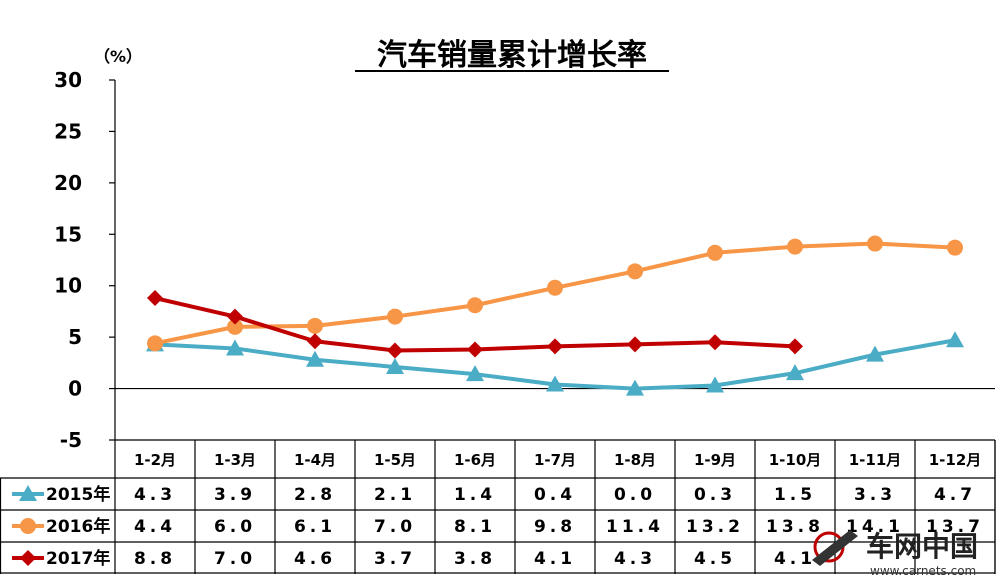 This screenshot has width=1000, height=582. Describe the element at coordinates (68, 131) in the screenshot. I see `y-tick-label: 25` at that location.